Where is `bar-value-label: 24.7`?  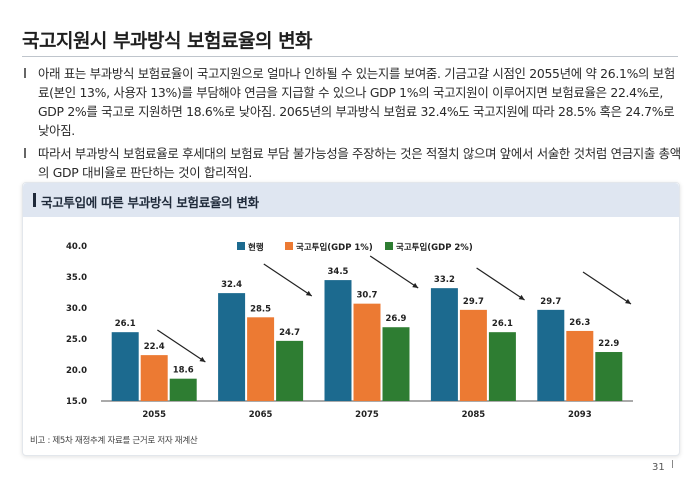
bar-value-label: 24.7 is located at coordinates (289, 333).